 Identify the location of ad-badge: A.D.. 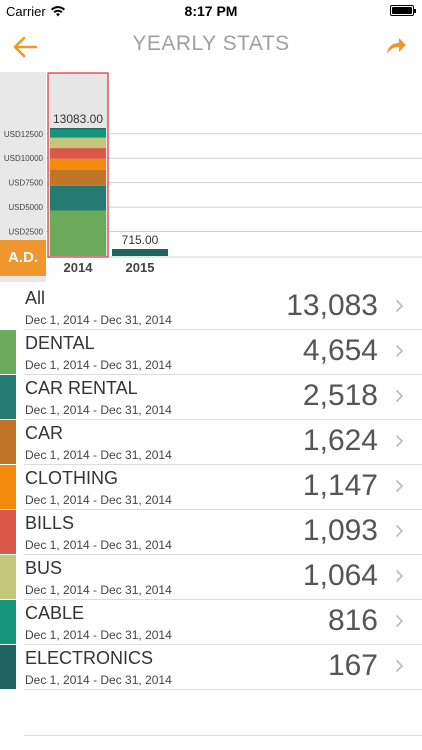
(23, 258).